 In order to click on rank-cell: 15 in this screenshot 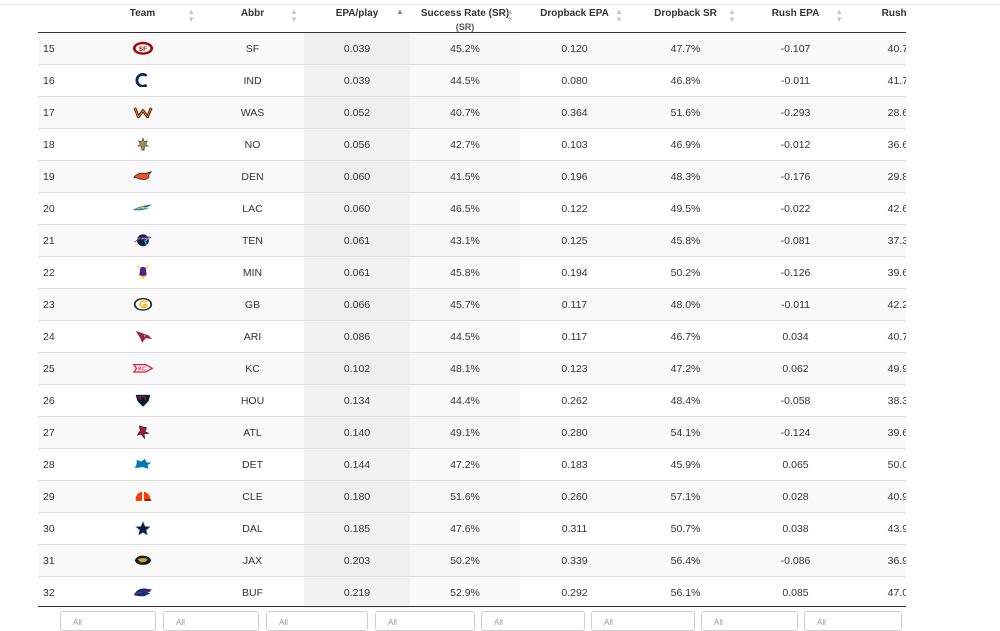, I will do `click(61, 48)`.